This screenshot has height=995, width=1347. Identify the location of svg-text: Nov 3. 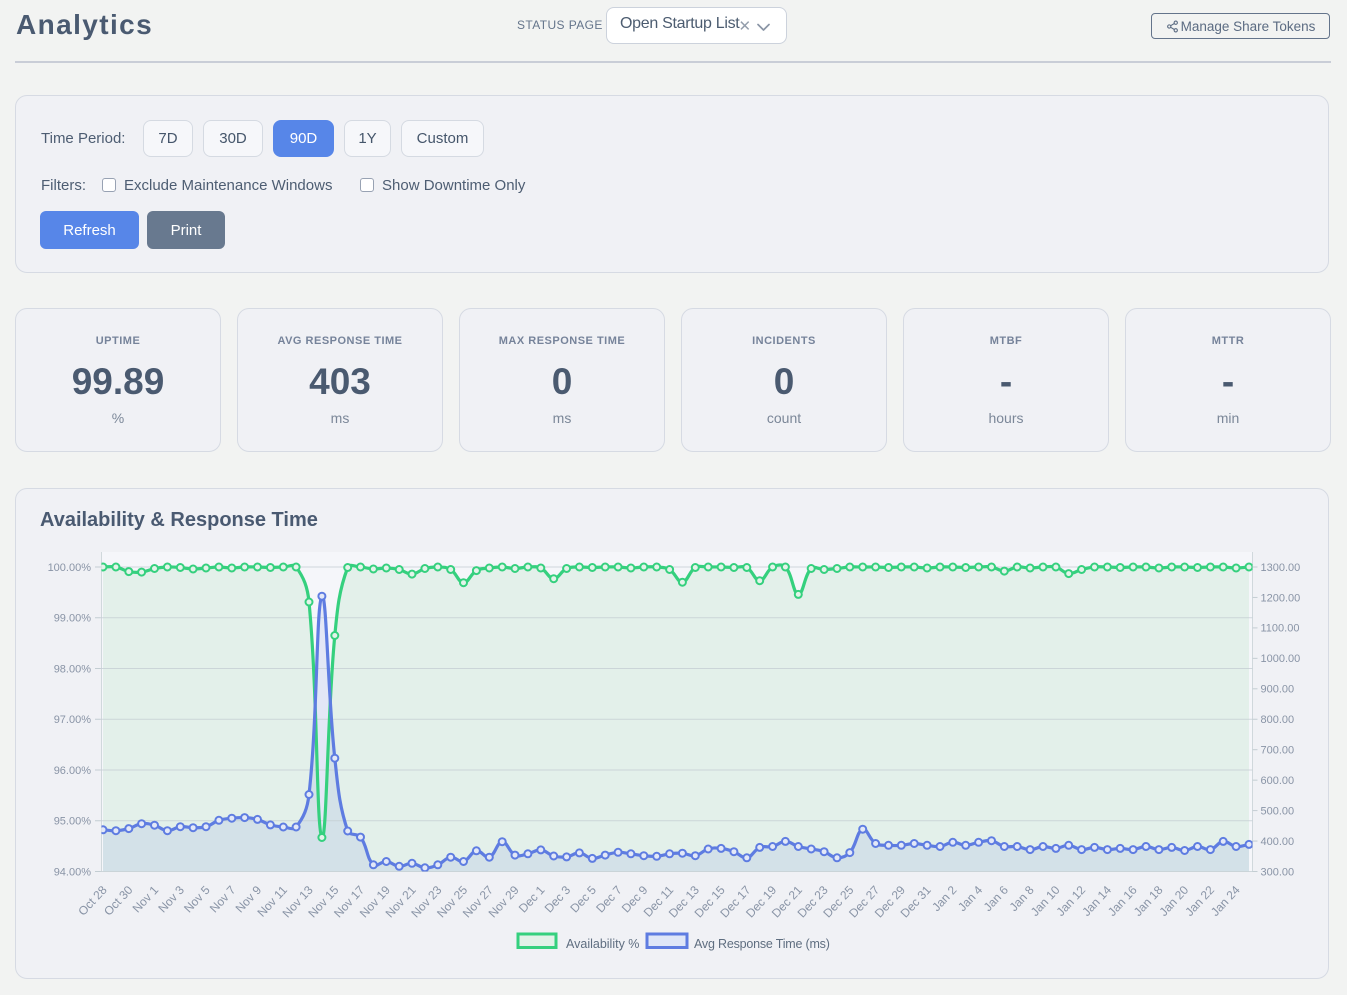
(171, 899).